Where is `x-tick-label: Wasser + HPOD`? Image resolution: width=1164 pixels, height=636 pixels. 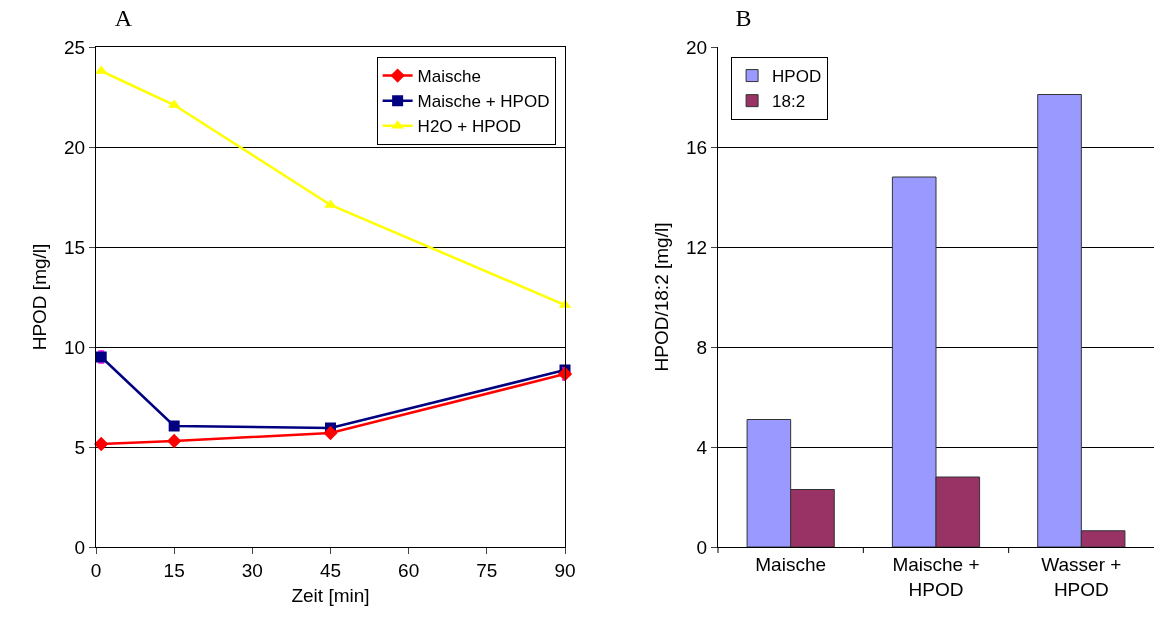
x-tick-label: Wasser + HPOD is located at coordinates (1081, 576).